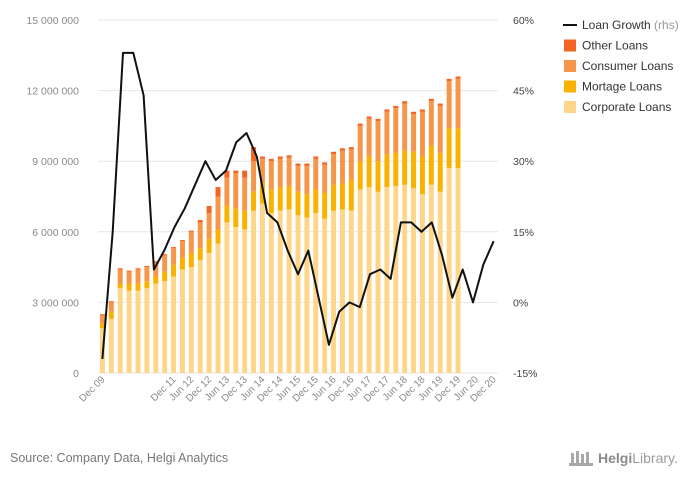 The image size is (700, 483). Describe the element at coordinates (119, 458) in the screenshot. I see `source-note: Source: Company Data, Helgi Analytics` at that location.